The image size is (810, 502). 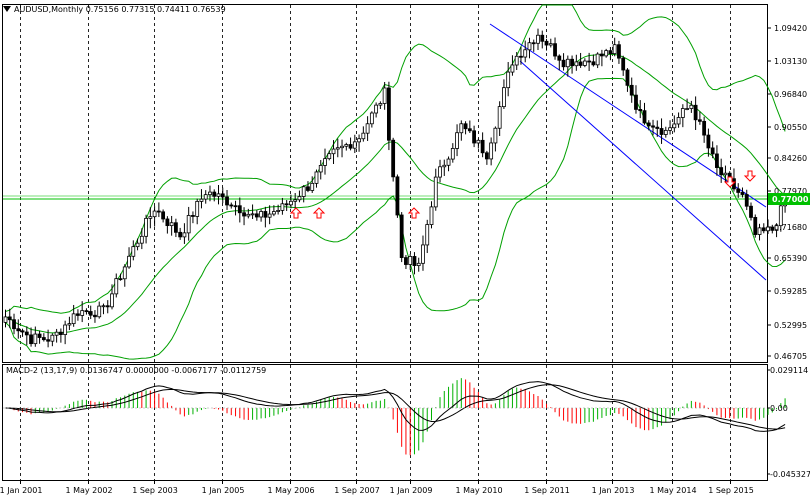 I want to click on macd-axis-label: 0.029114, so click(x=789, y=370).